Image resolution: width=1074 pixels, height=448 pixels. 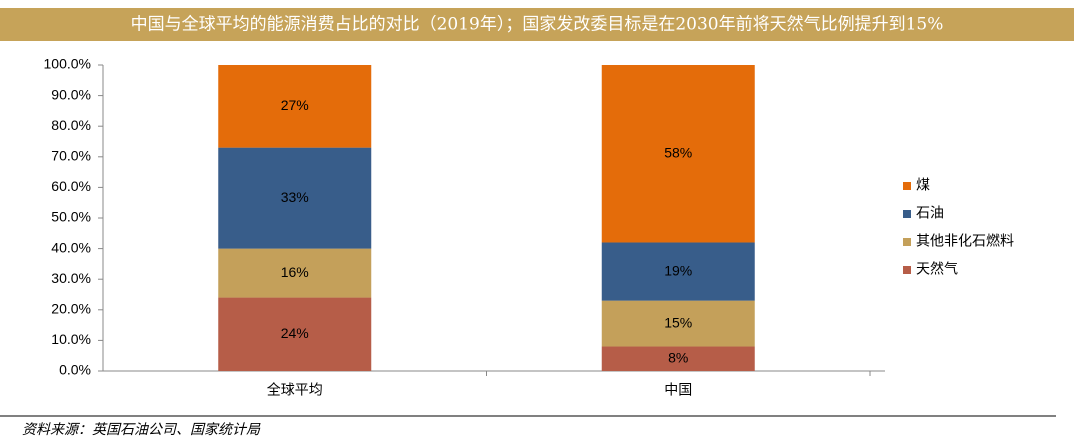 I want to click on y-tick-label: 0.0%, so click(x=75, y=370).